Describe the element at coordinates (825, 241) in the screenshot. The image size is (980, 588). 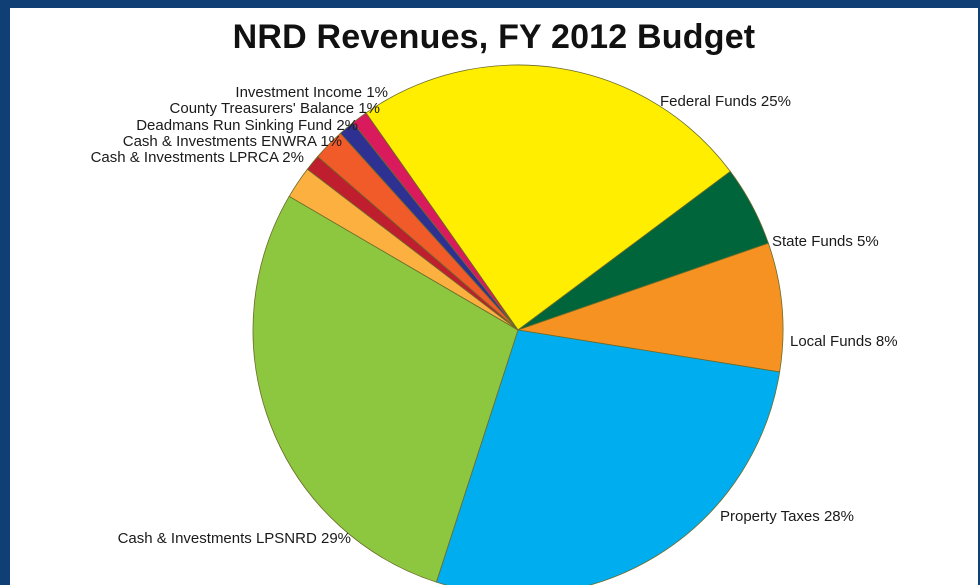
I see `slice-label: State Funds 5%` at that location.